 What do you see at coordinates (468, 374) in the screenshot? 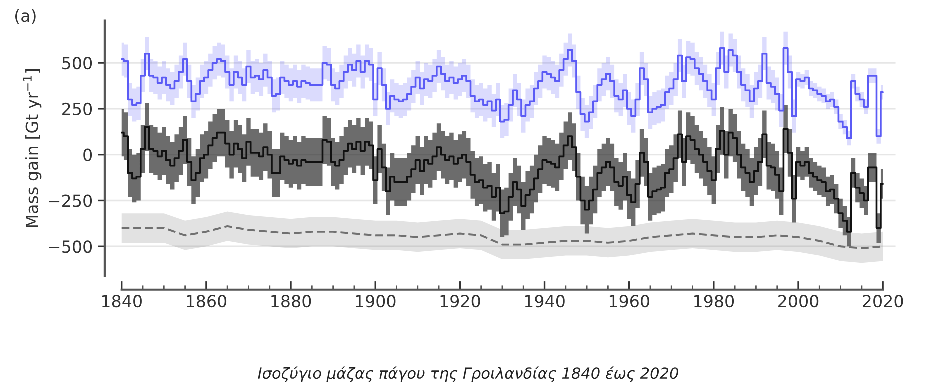
I see `text: Ισοζύγιο μάζας πάγου της Γροιλανδίας 1840 έως 2020` at bounding box center [468, 374].